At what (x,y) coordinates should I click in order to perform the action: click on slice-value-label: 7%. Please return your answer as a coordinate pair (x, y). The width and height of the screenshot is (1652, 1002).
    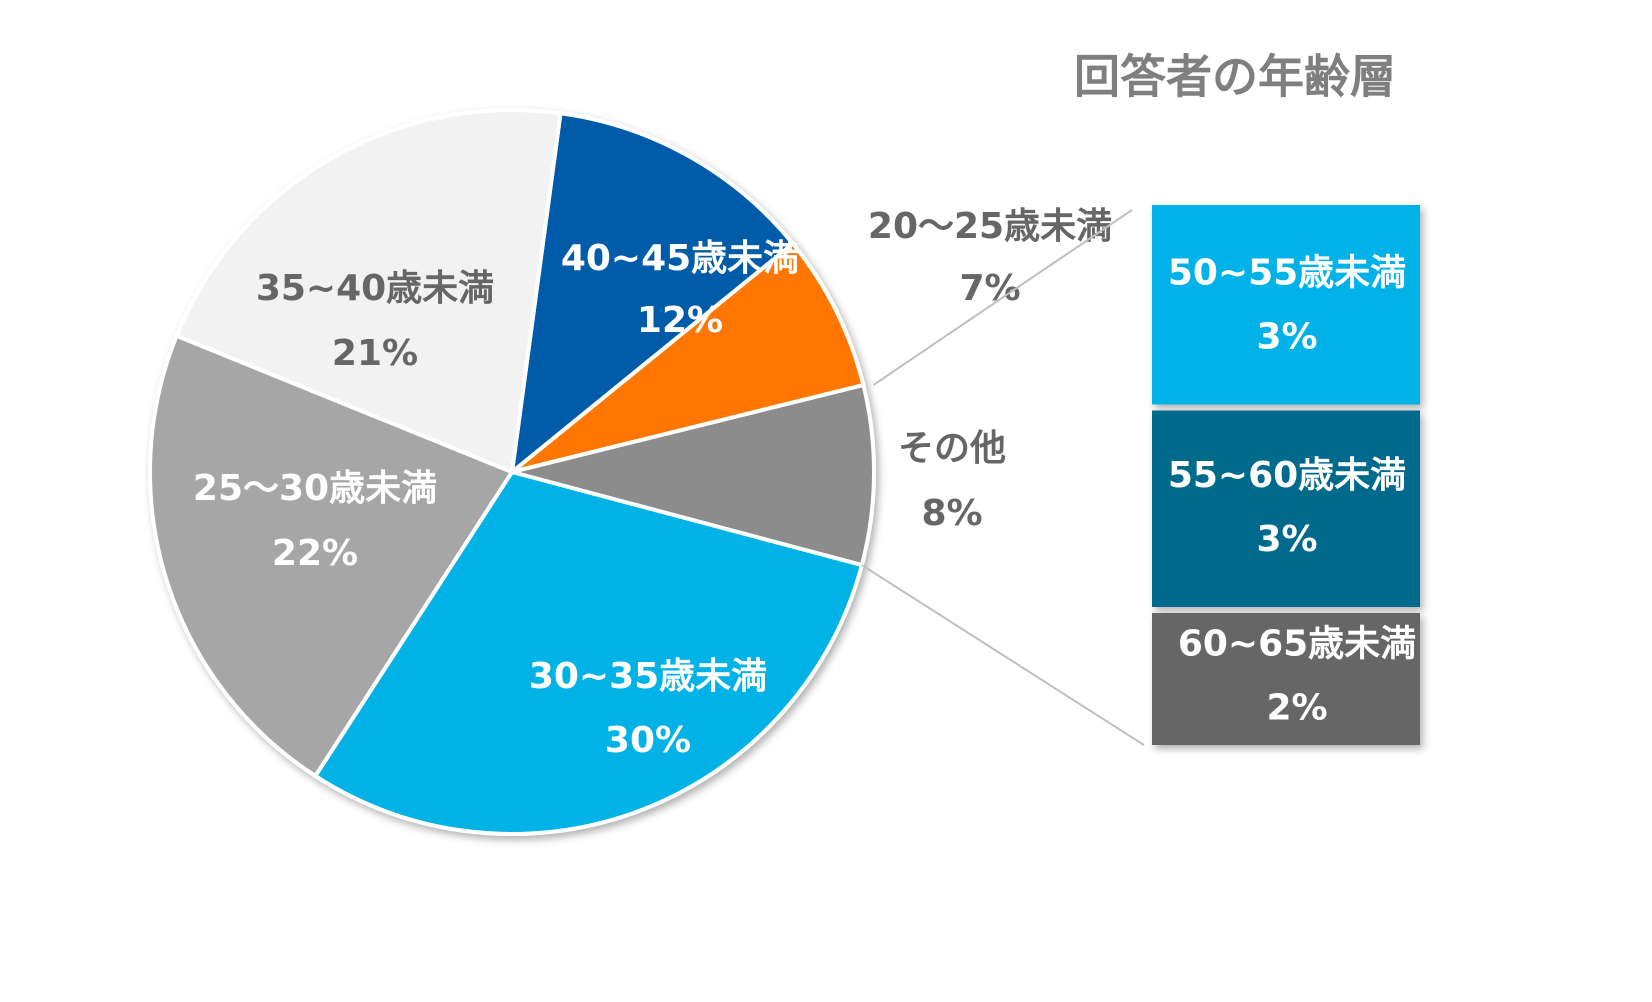
    Looking at the image, I should click on (989, 288).